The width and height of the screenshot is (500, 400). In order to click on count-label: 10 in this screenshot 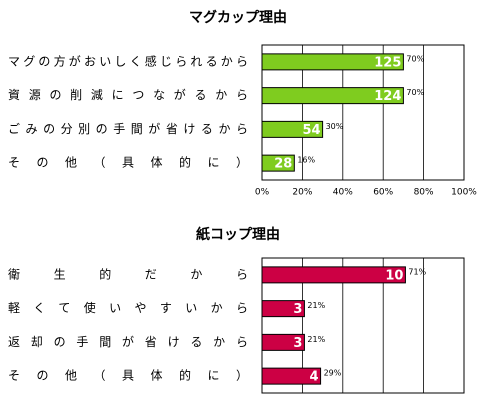, I will do `click(394, 275)`.